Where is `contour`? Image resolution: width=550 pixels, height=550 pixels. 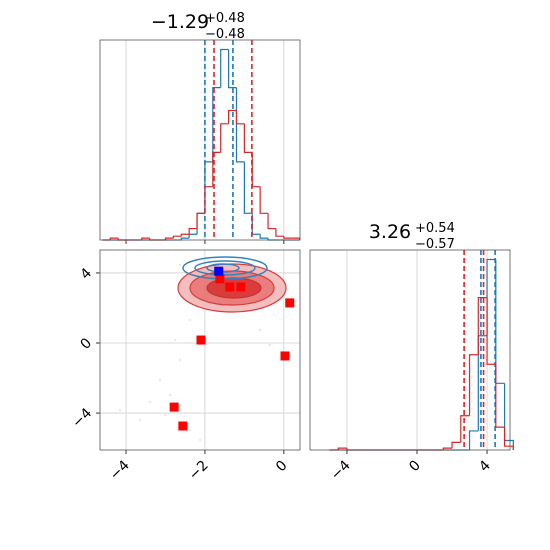
contour is located at coordinates (225, 268).